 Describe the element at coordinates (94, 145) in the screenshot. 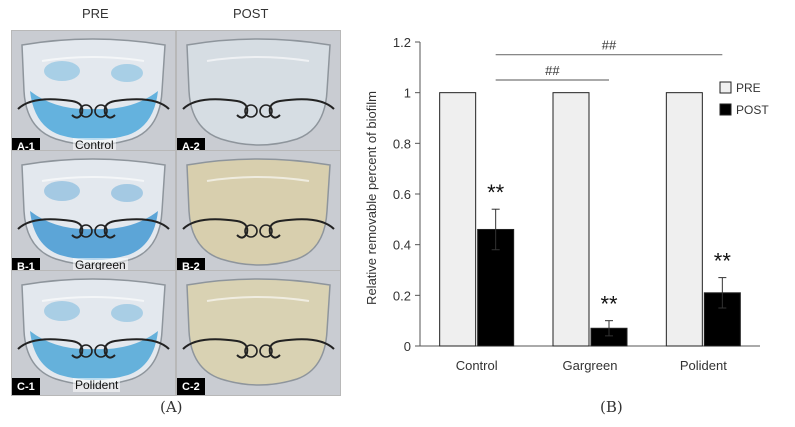

I see `group-label-control: Control` at that location.